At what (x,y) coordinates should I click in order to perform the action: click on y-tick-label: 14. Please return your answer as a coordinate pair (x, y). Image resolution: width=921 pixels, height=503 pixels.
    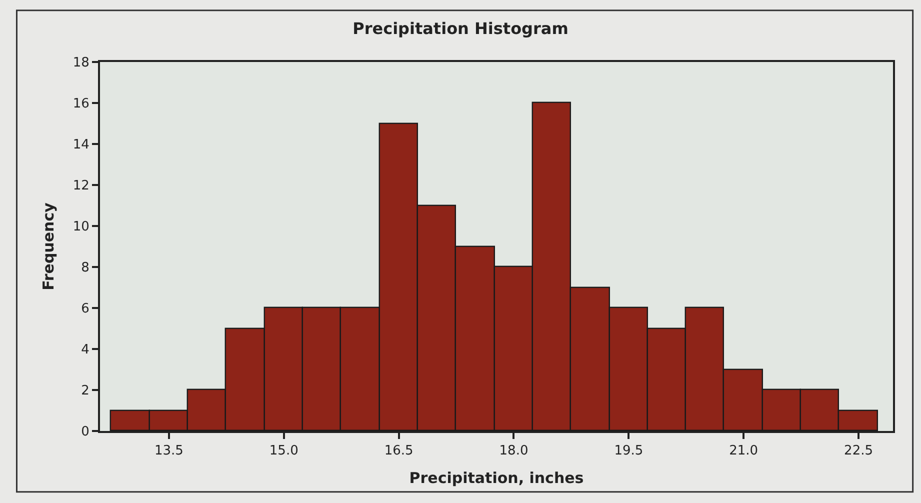
    Looking at the image, I should click on (81, 145).